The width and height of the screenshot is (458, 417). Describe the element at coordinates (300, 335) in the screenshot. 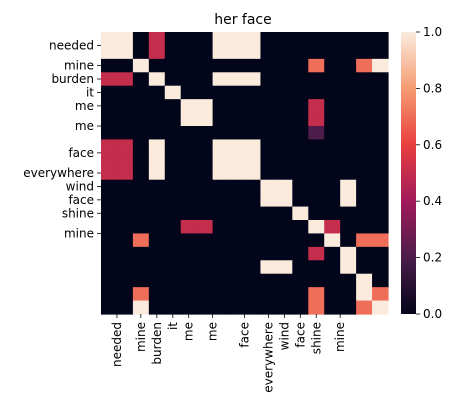

I see `x-tick-label: face` at that location.